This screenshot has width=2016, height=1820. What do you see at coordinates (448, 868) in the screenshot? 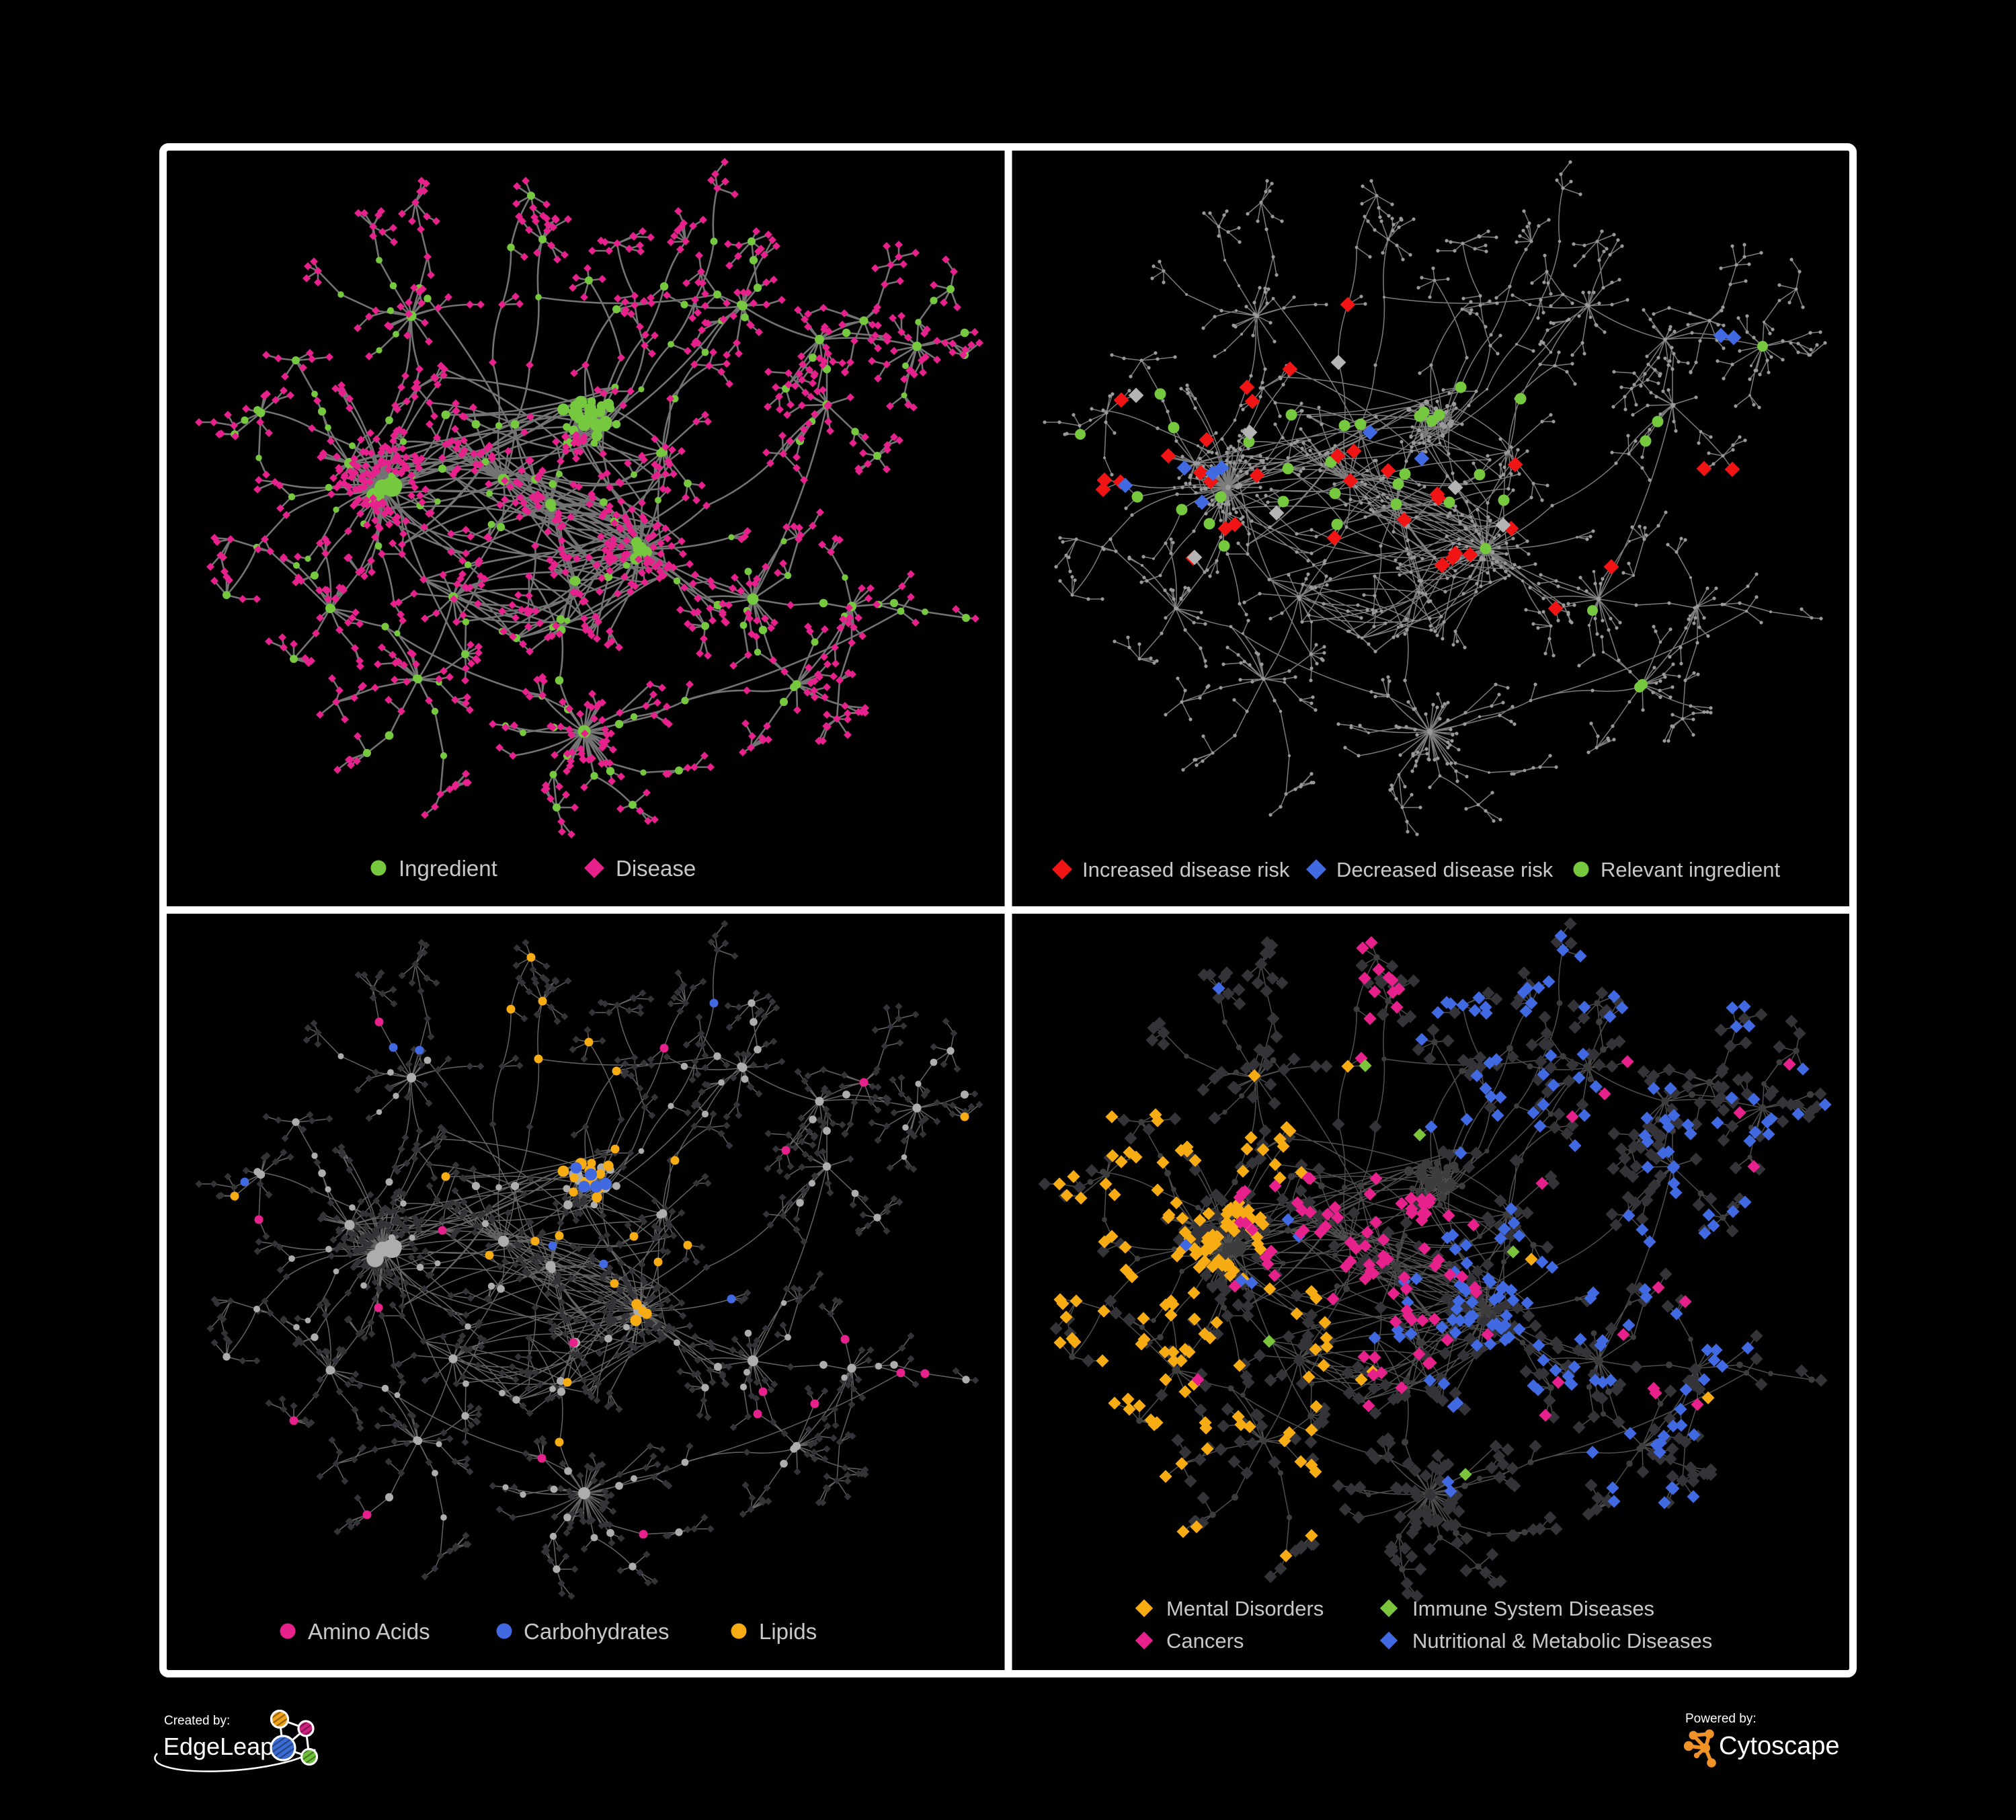
I see `svg-text: Ingredient` at bounding box center [448, 868].